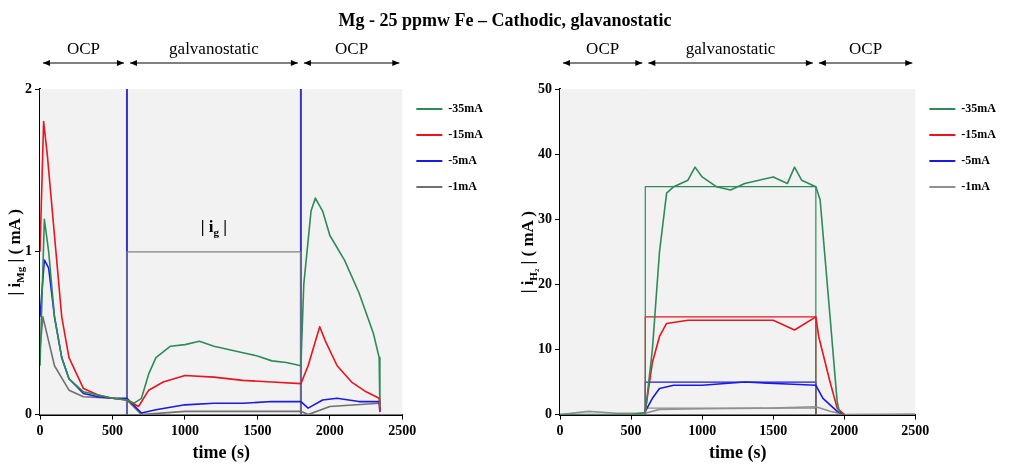  Describe the element at coordinates (505, 20) in the screenshot. I see `text: Mg - 25 ppmw Fe – Cathodic, glavanostatic` at that location.